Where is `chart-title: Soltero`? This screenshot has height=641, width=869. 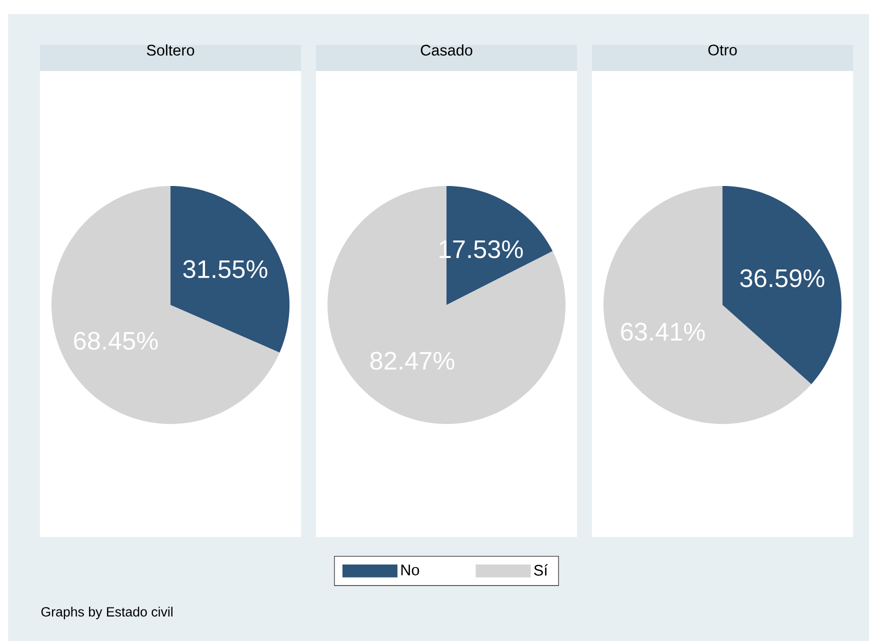
chart-title: Soltero is located at coordinates (170, 50).